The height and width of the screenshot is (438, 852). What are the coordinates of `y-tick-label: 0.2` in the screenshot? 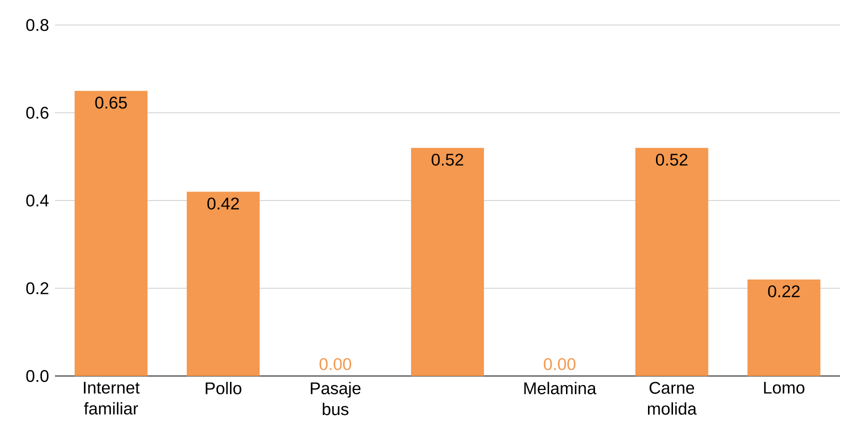 It's located at (37, 288).